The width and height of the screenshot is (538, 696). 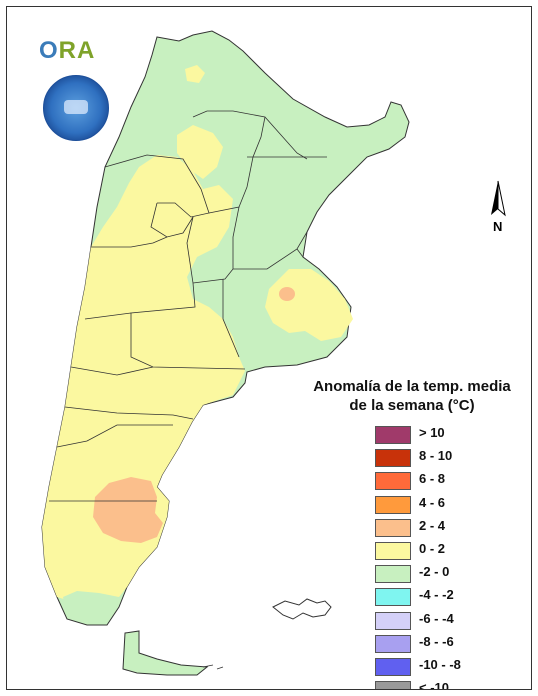 I want to click on orange-zone-south, so click(x=128, y=510).